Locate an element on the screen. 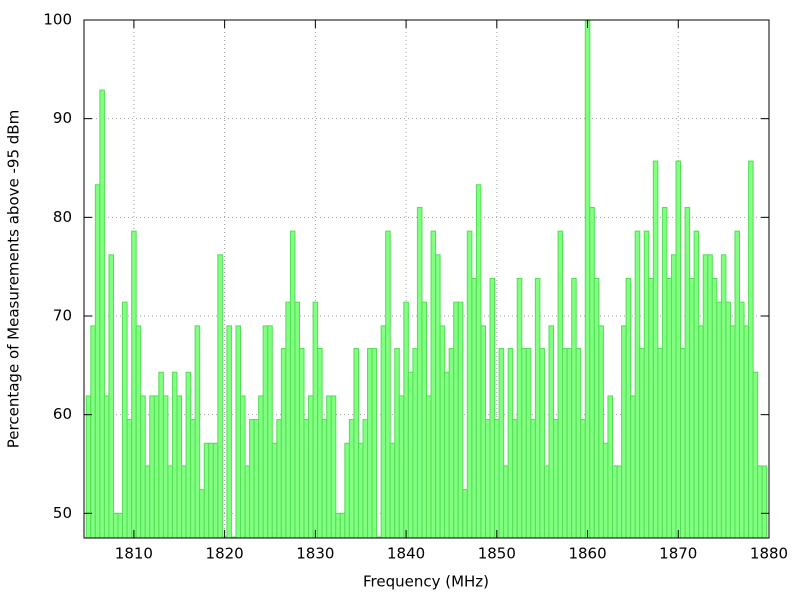 The height and width of the screenshot is (600, 800). y-tick-label: 60 is located at coordinates (62, 414).